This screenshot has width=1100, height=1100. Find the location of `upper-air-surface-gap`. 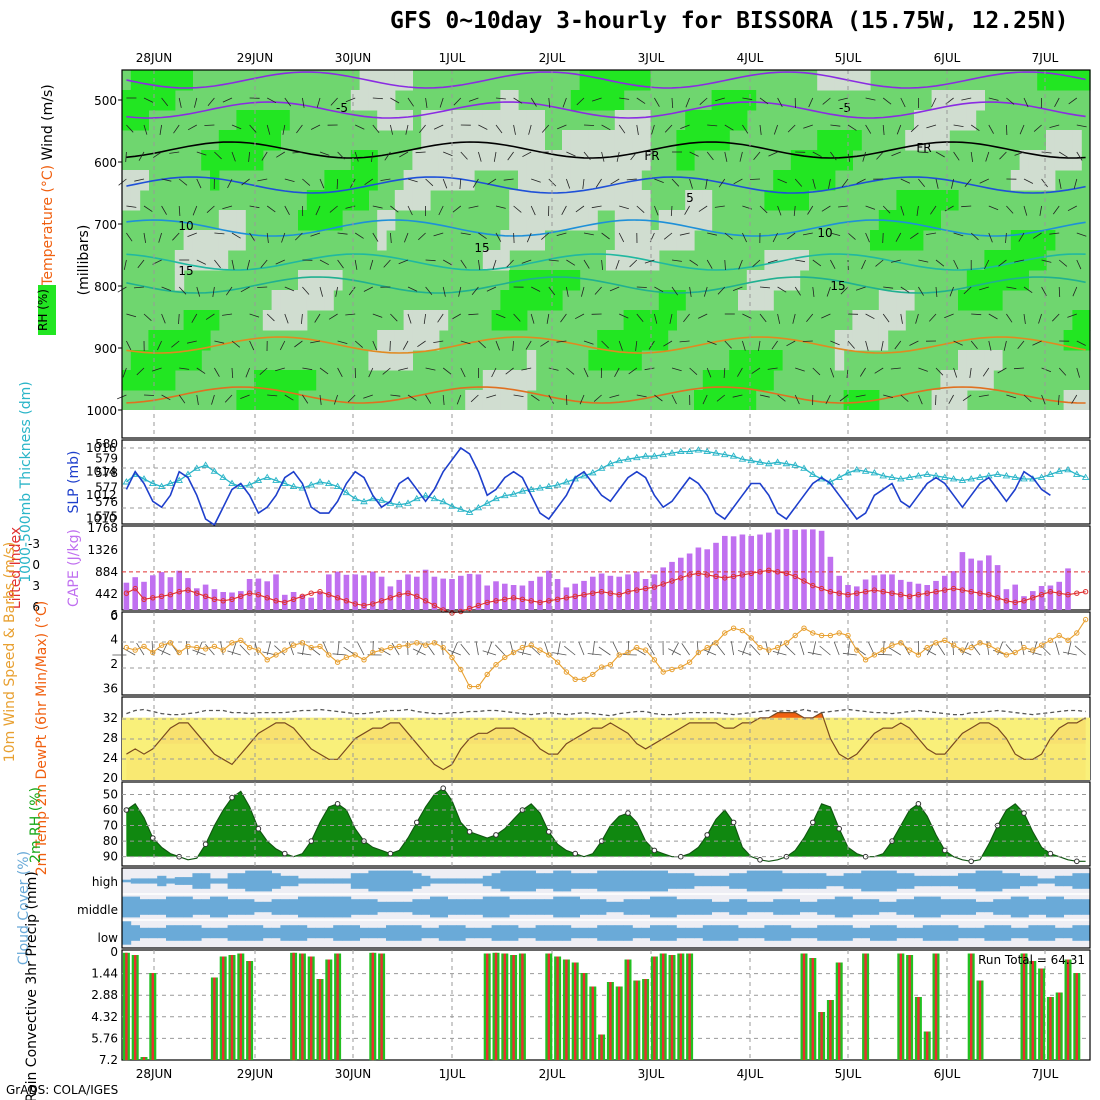

upper-air-surface-gap is located at coordinates (606, 424).